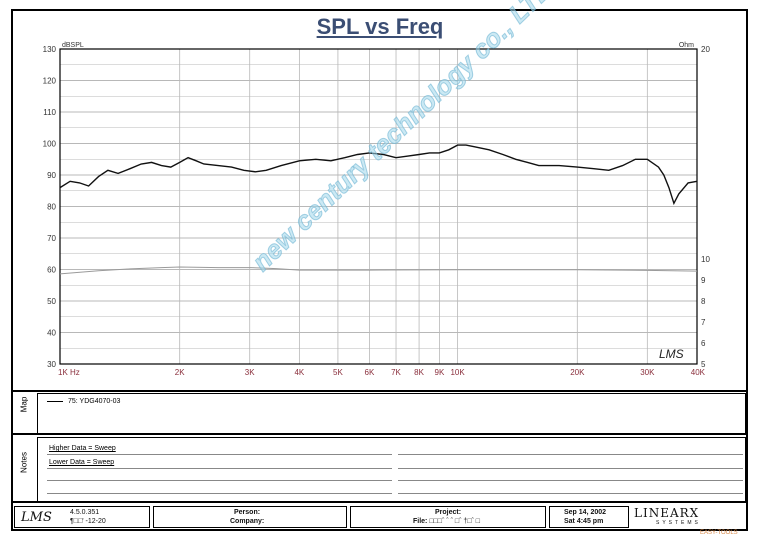 Image resolution: width=760 pixels, height=545 pixels. Describe the element at coordinates (338, 372) in the screenshot. I see `x-tick-label: 5K` at that location.